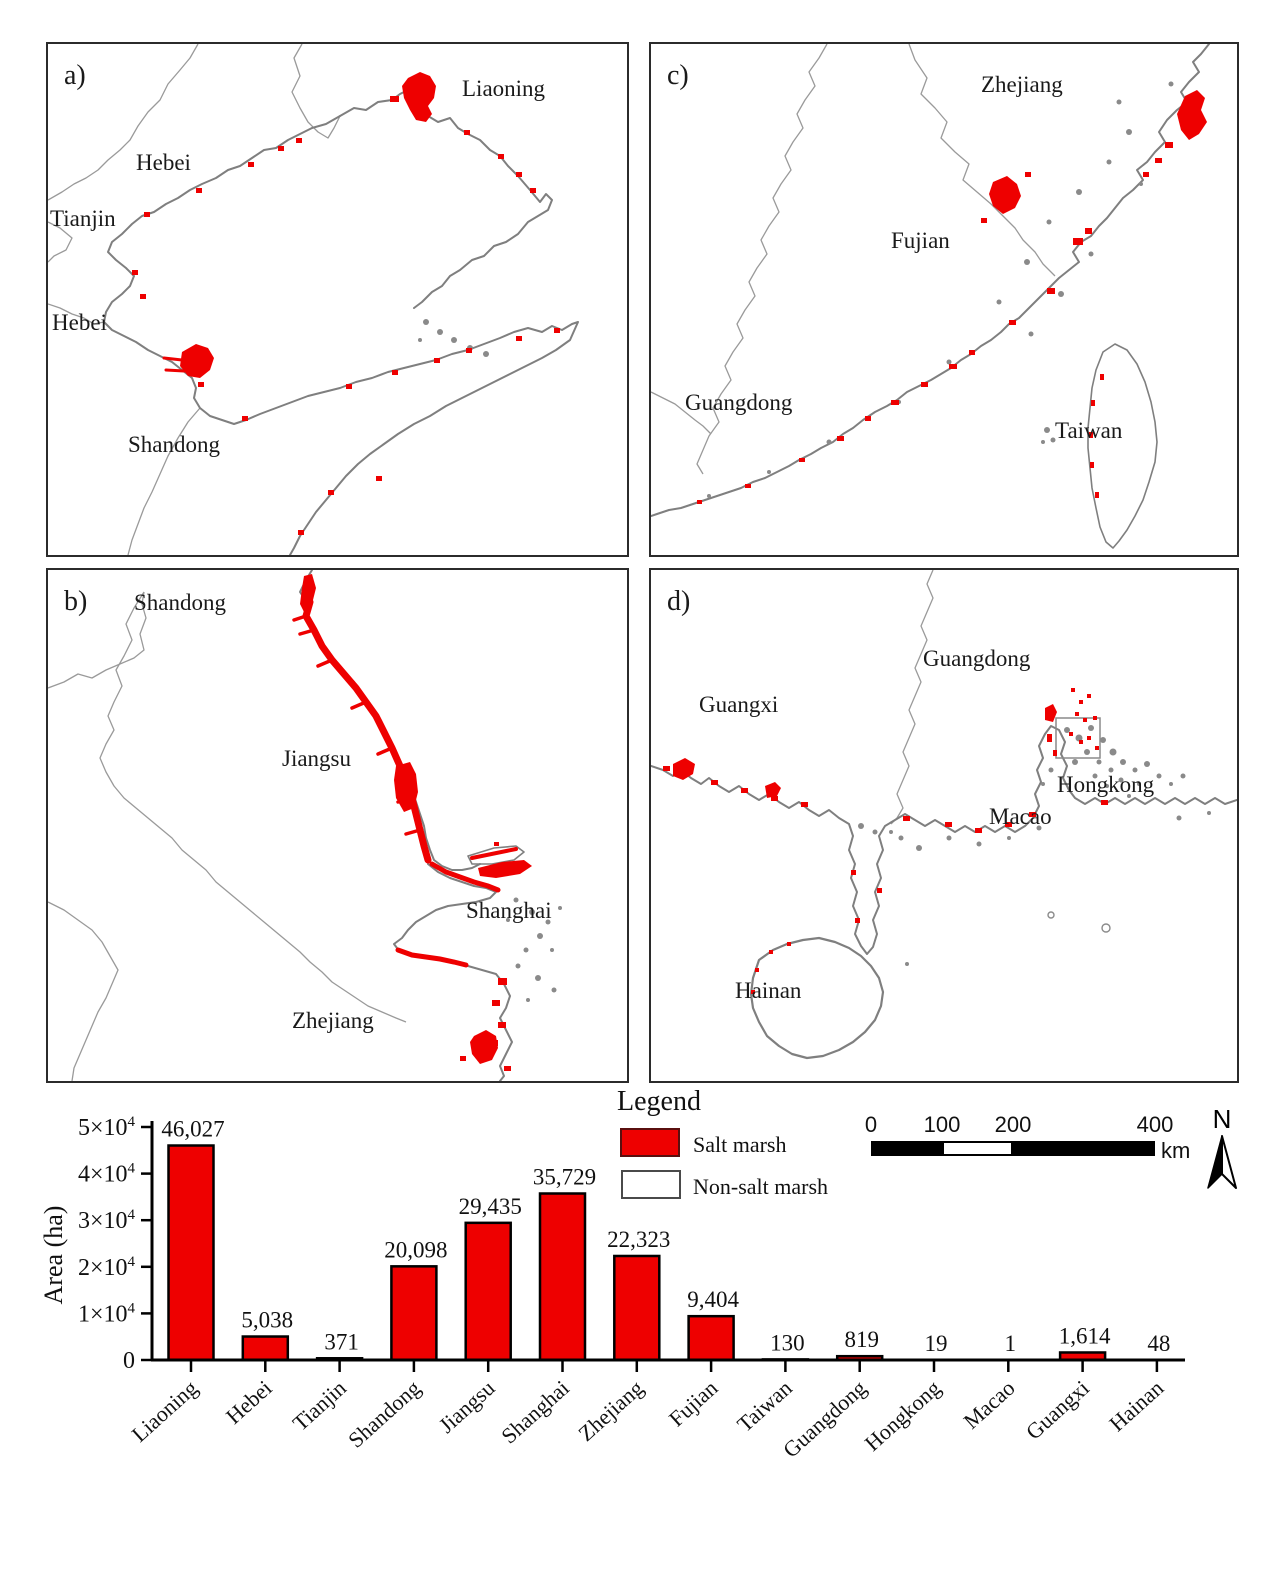 Image resolution: width=1269 pixels, height=1586 pixels. What do you see at coordinates (761, 1186) in the screenshot?
I see `legend-label-non-salt-marsh: Non-salt marsh` at bounding box center [761, 1186].